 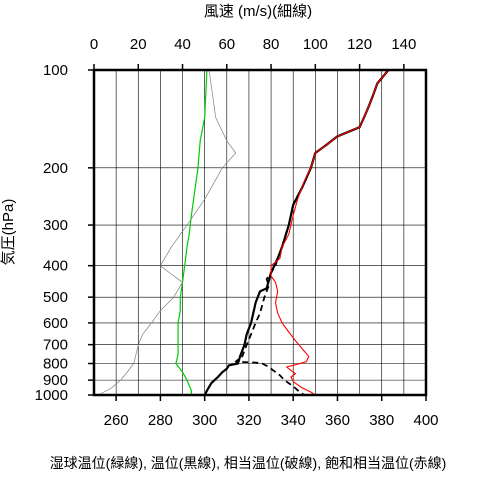 What do you see at coordinates (425, 420) in the screenshot?
I see `bottom-tick-label: 400` at bounding box center [425, 420].